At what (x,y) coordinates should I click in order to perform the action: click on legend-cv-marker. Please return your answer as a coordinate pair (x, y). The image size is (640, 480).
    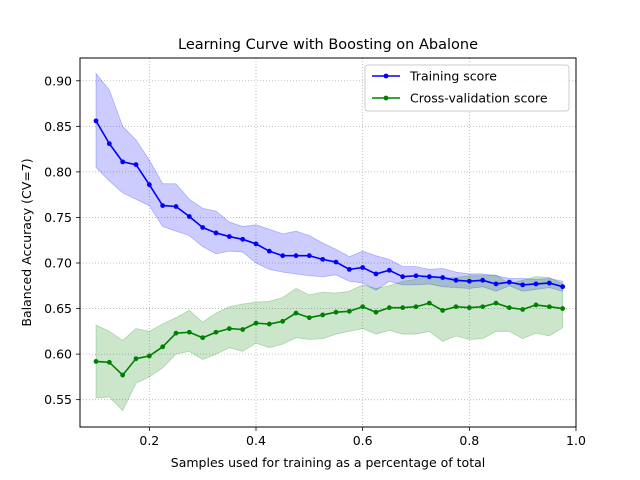
    Looking at the image, I should click on (386, 98).